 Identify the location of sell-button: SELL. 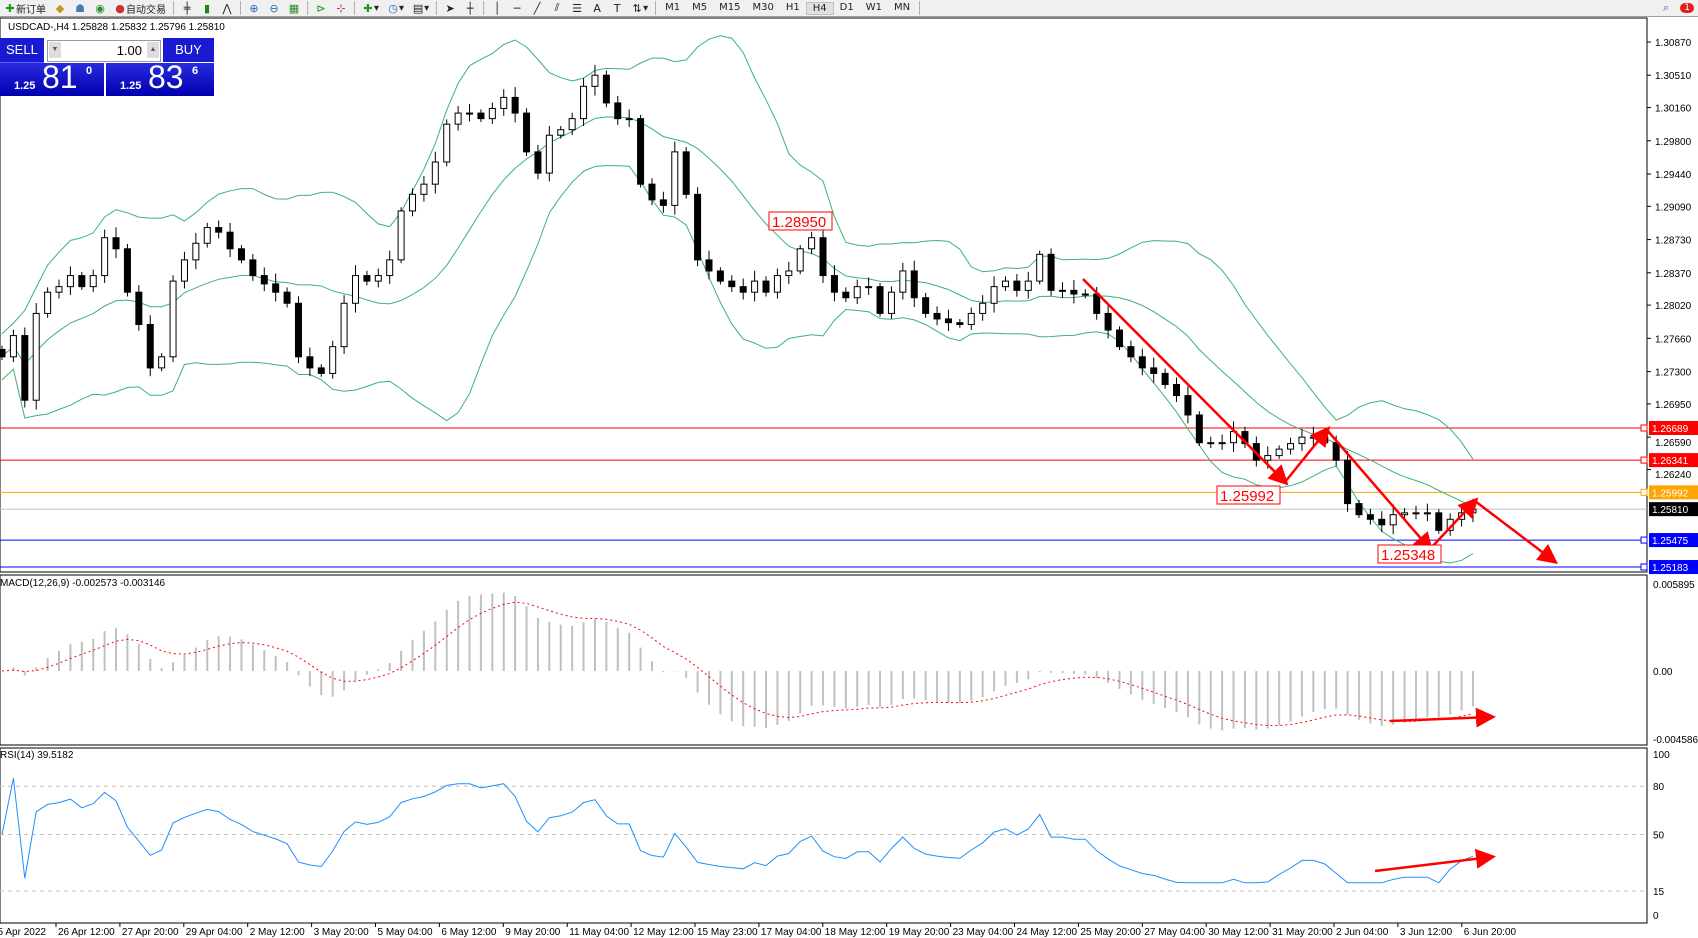
(22, 50).